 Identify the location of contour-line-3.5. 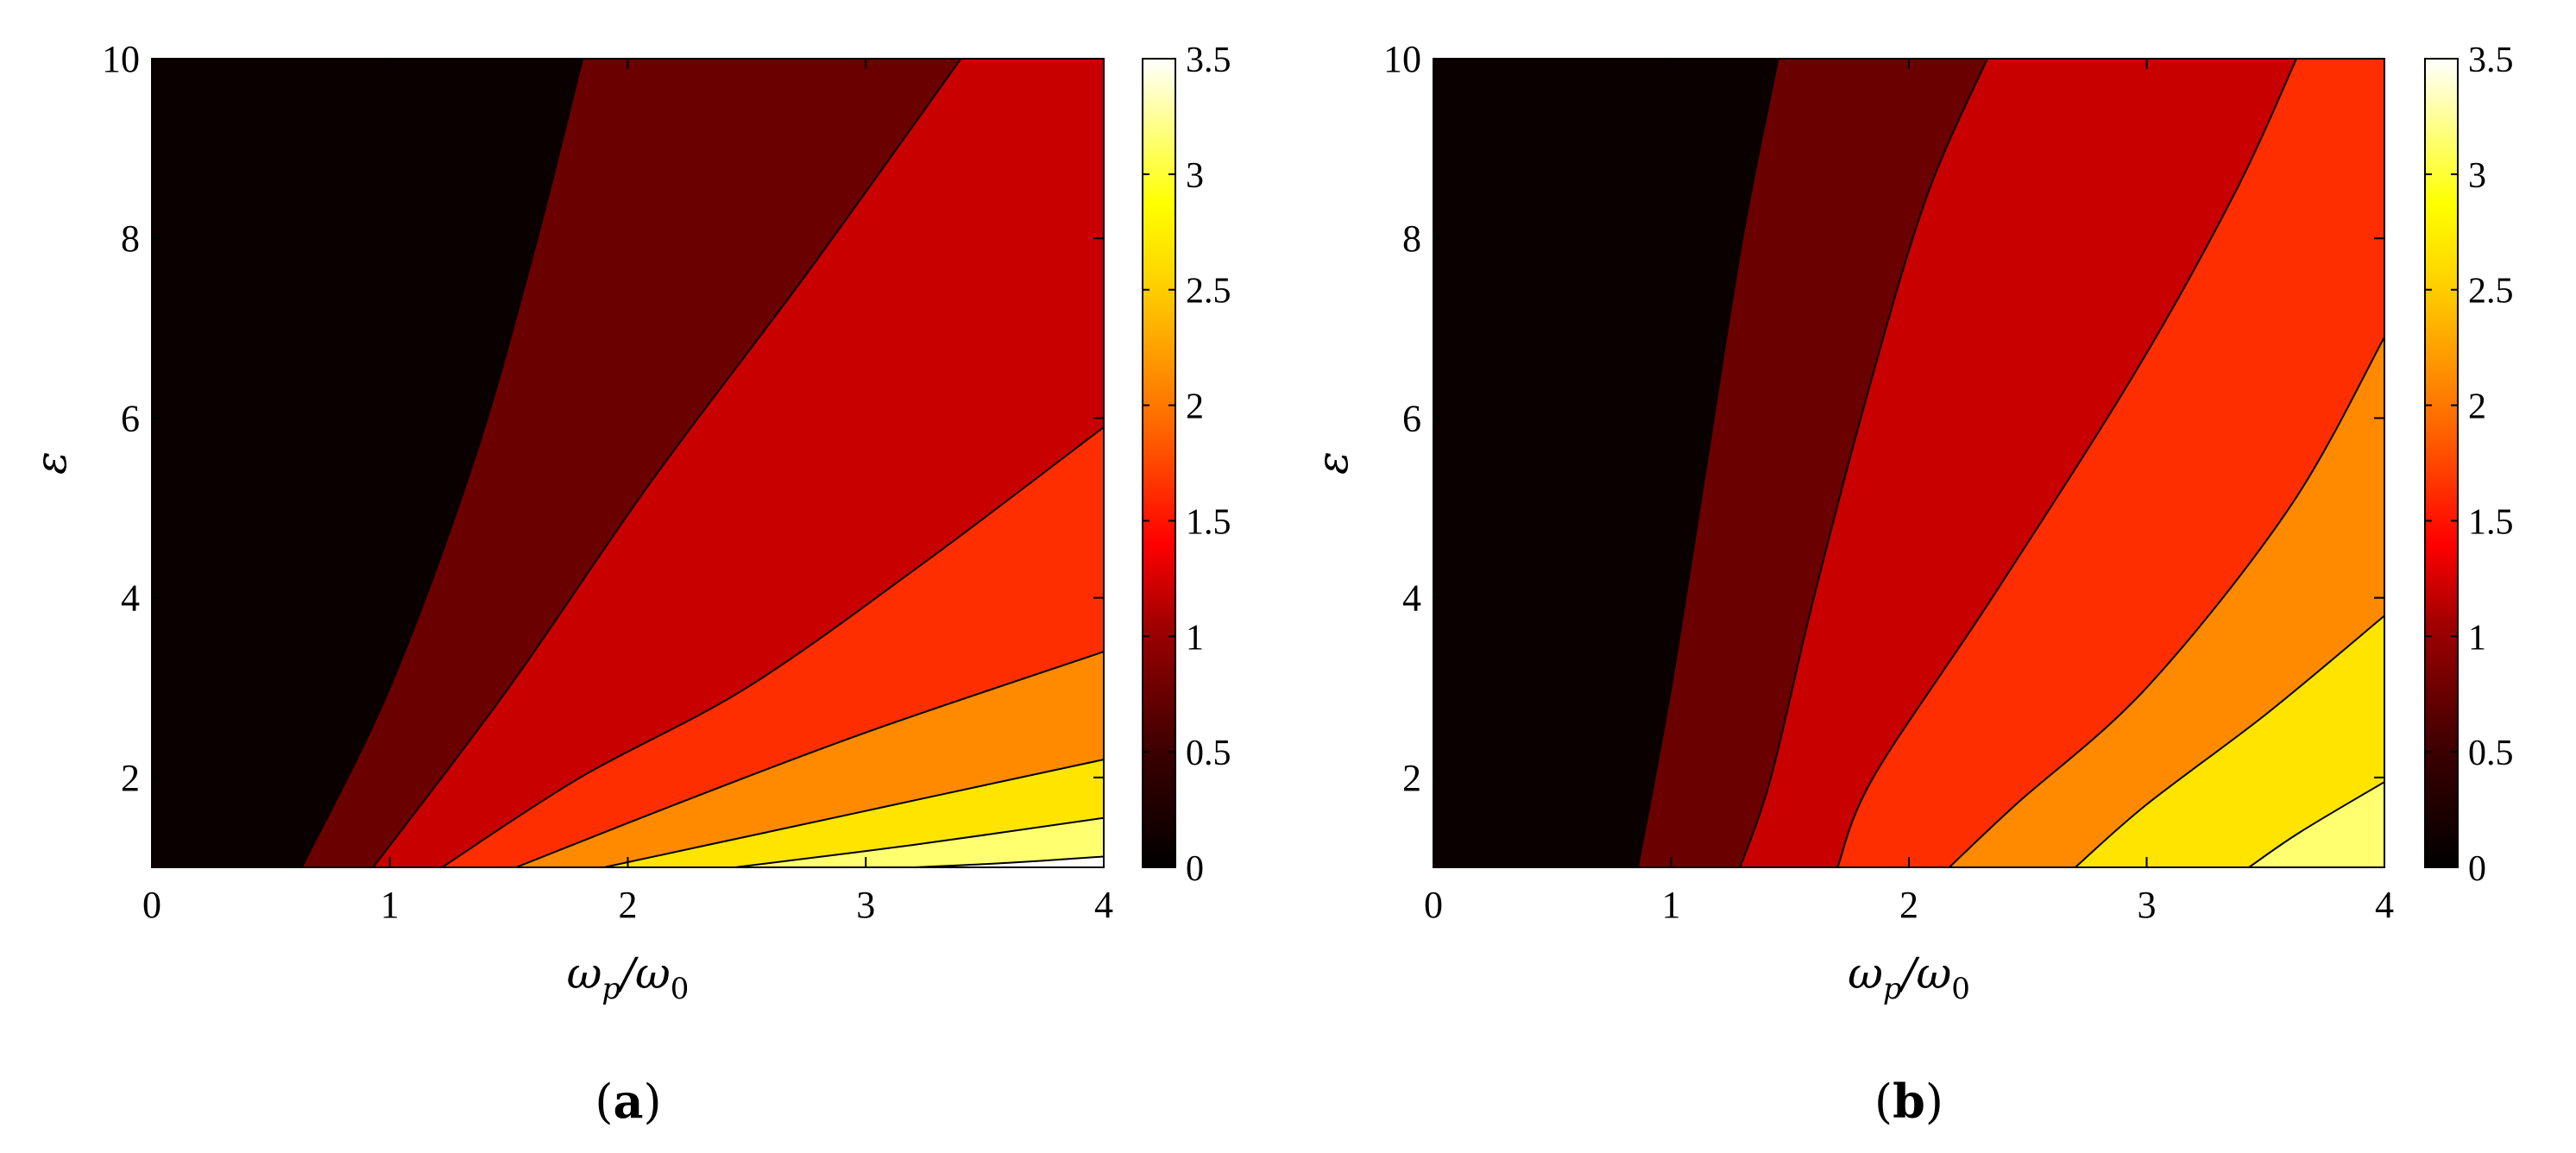
(1009, 861).